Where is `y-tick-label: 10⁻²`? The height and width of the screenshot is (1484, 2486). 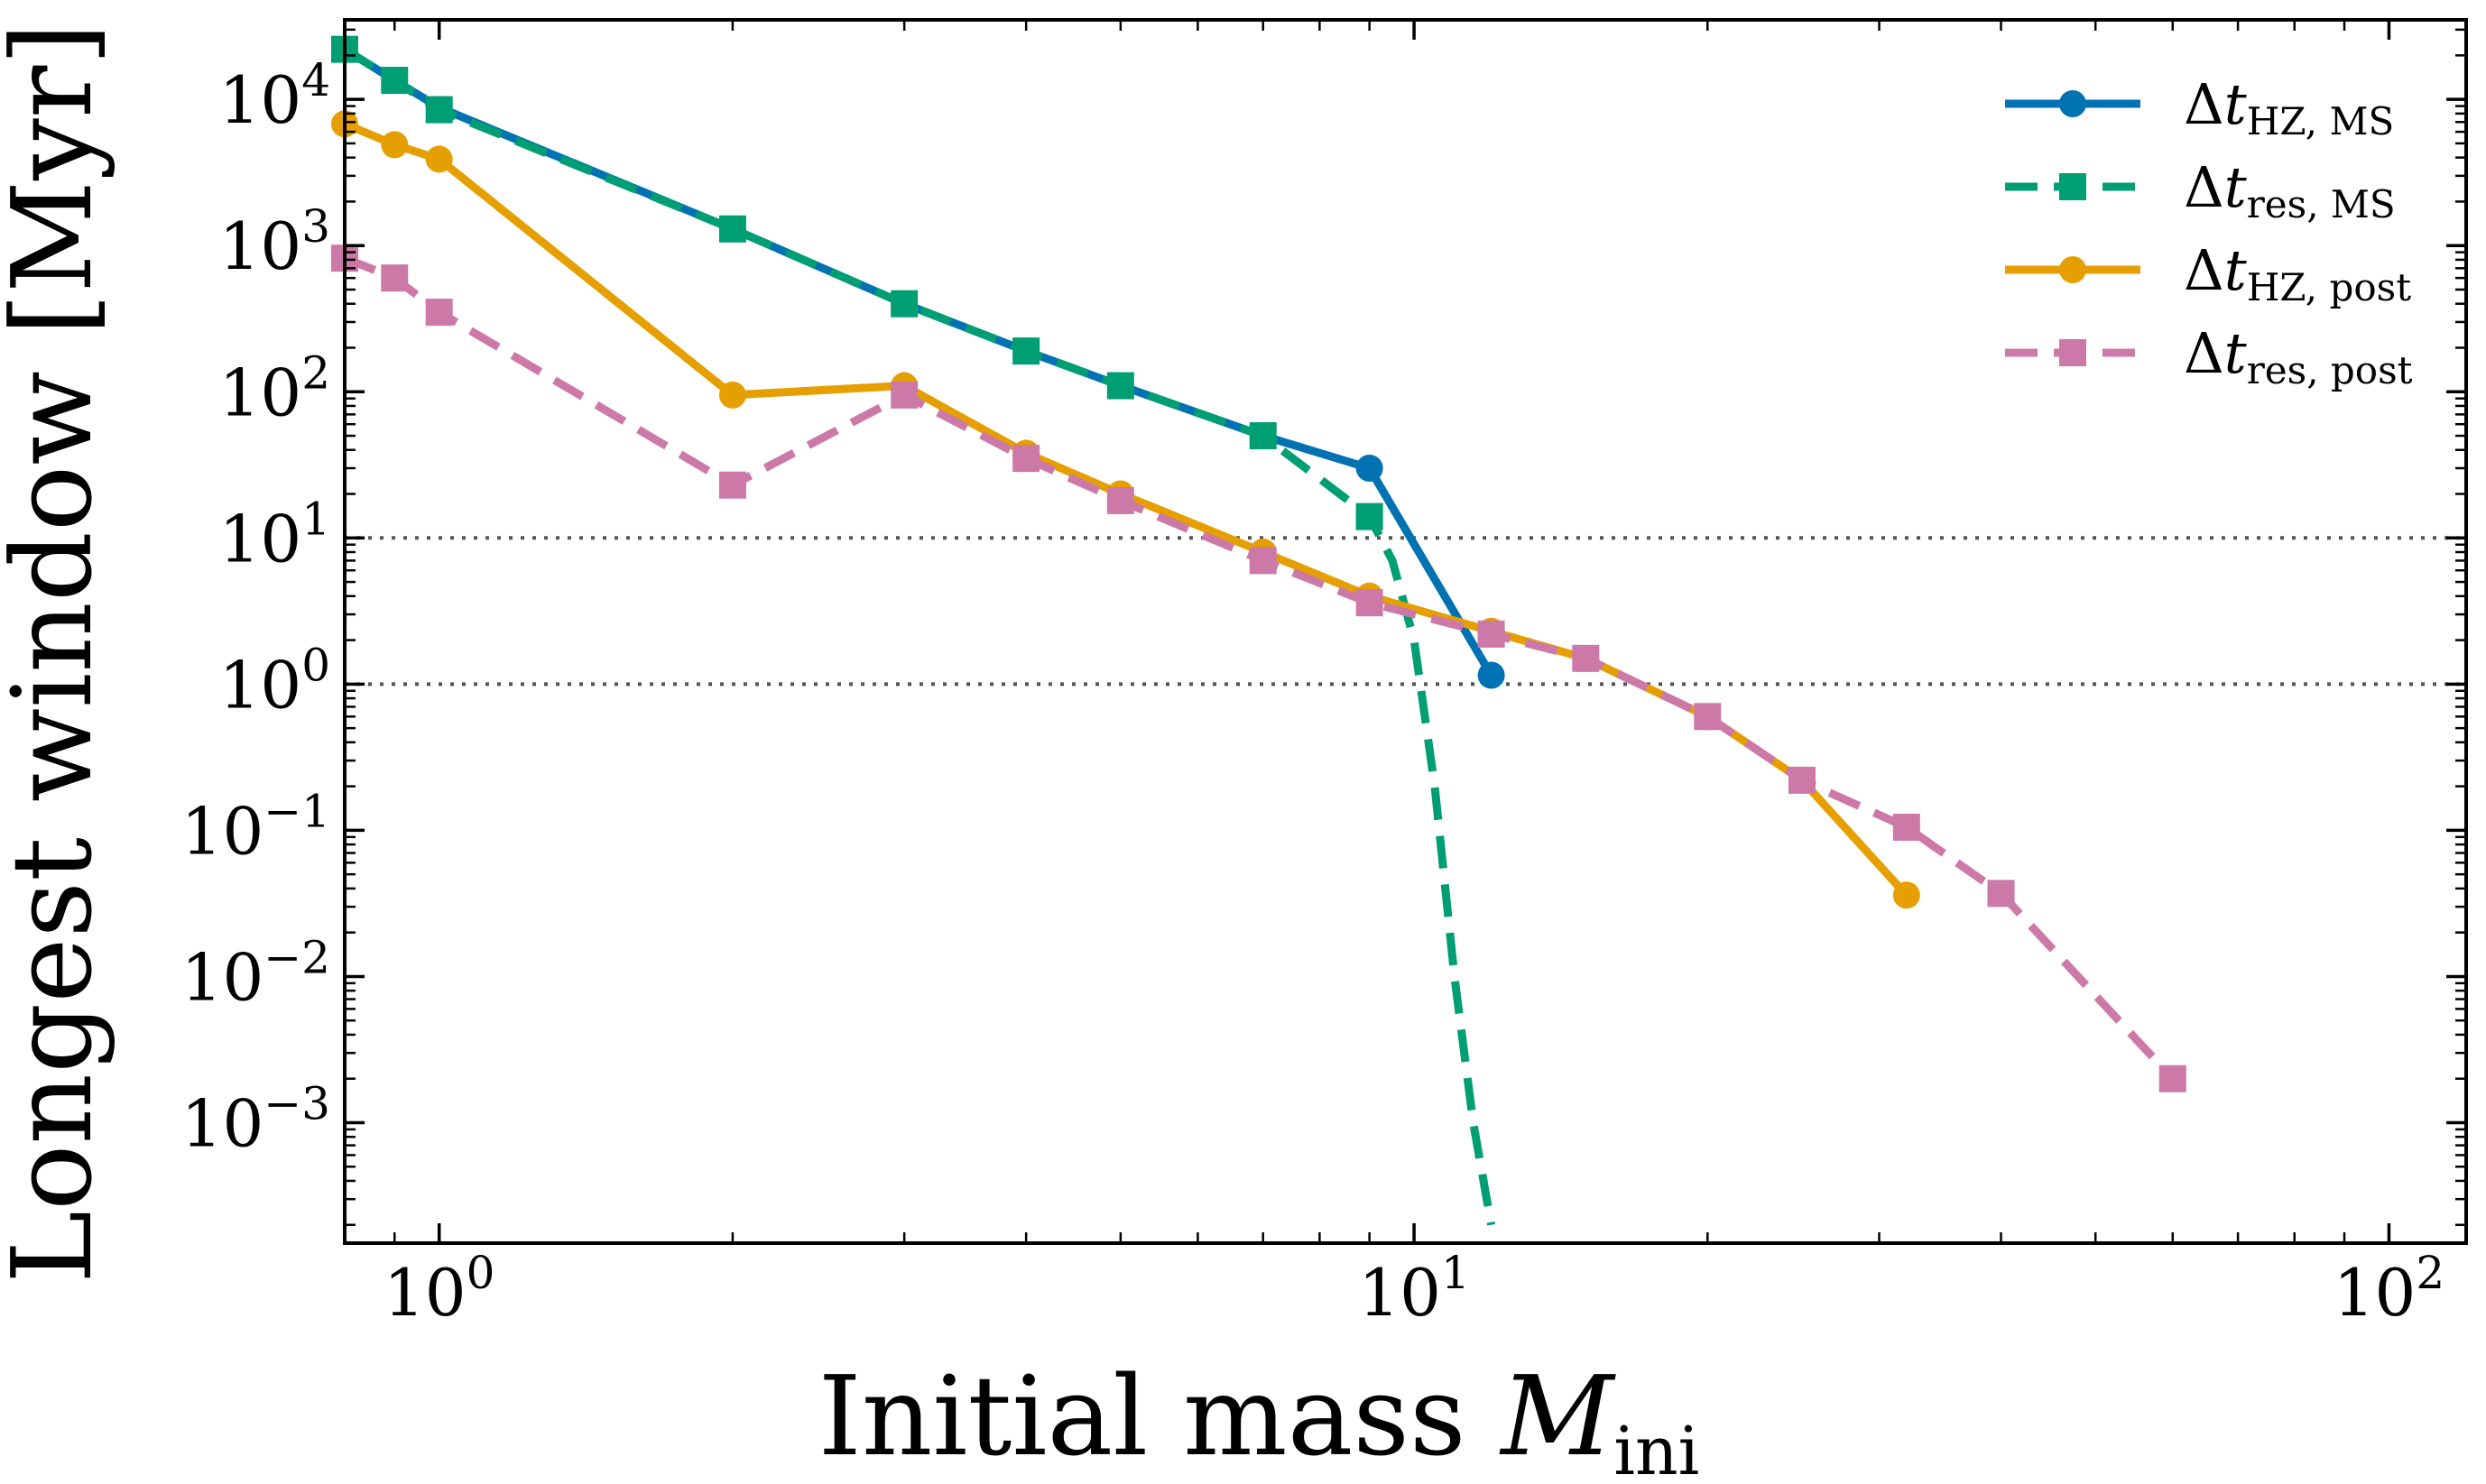 y-tick-label: 10⁻² is located at coordinates (255, 973).